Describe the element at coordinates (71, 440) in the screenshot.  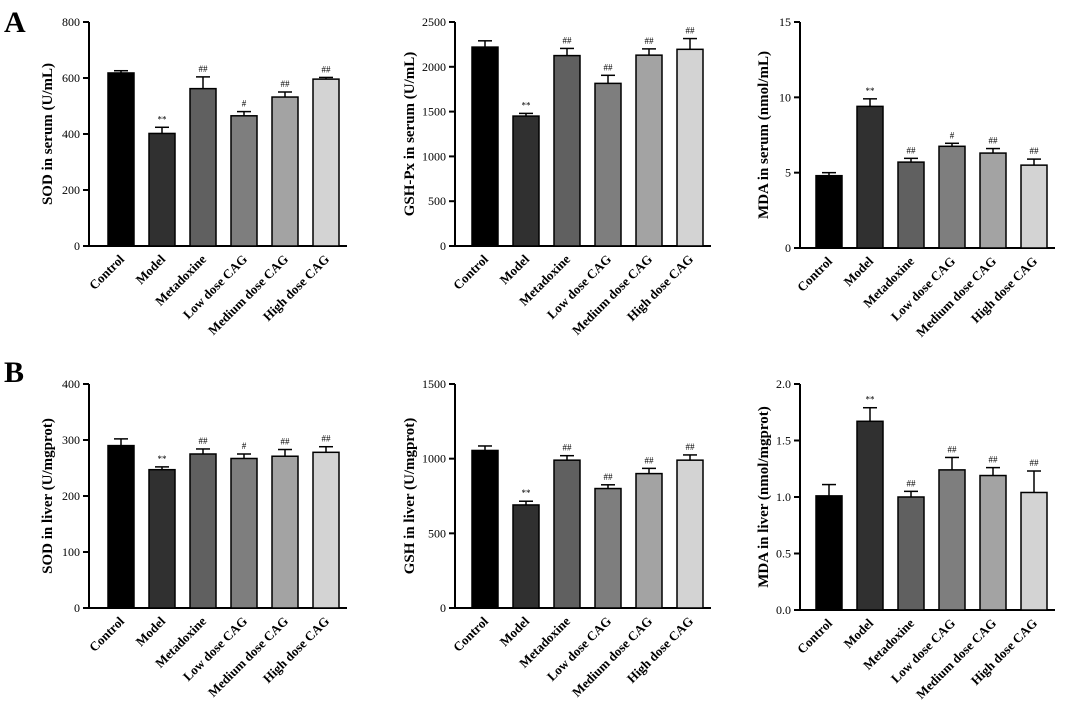
I see `y-tick-label: 300` at that location.